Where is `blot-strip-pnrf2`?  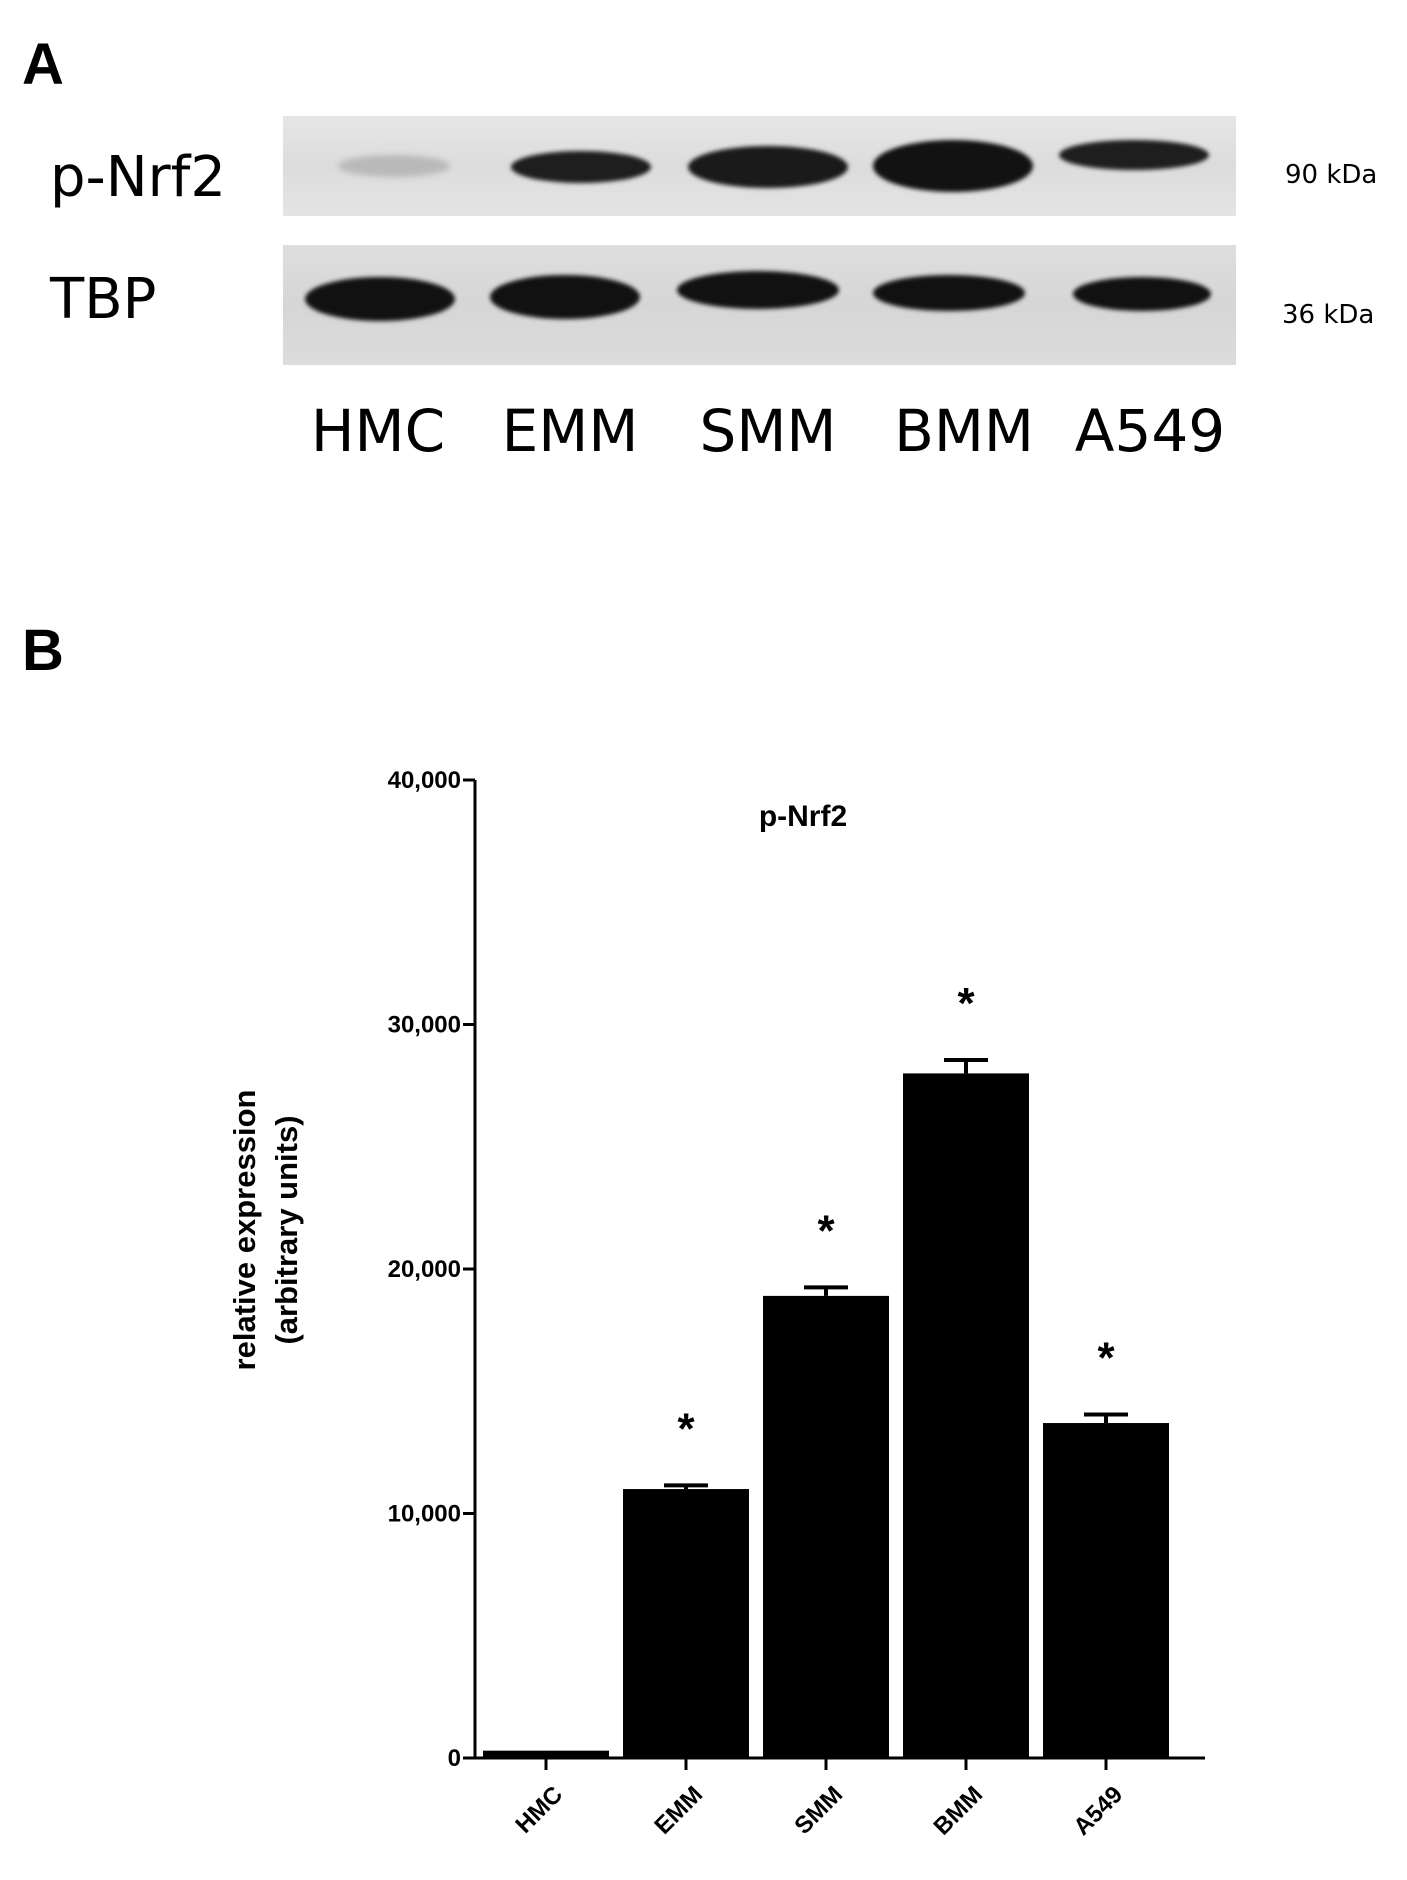 blot-strip-pnrf2 is located at coordinates (759, 166).